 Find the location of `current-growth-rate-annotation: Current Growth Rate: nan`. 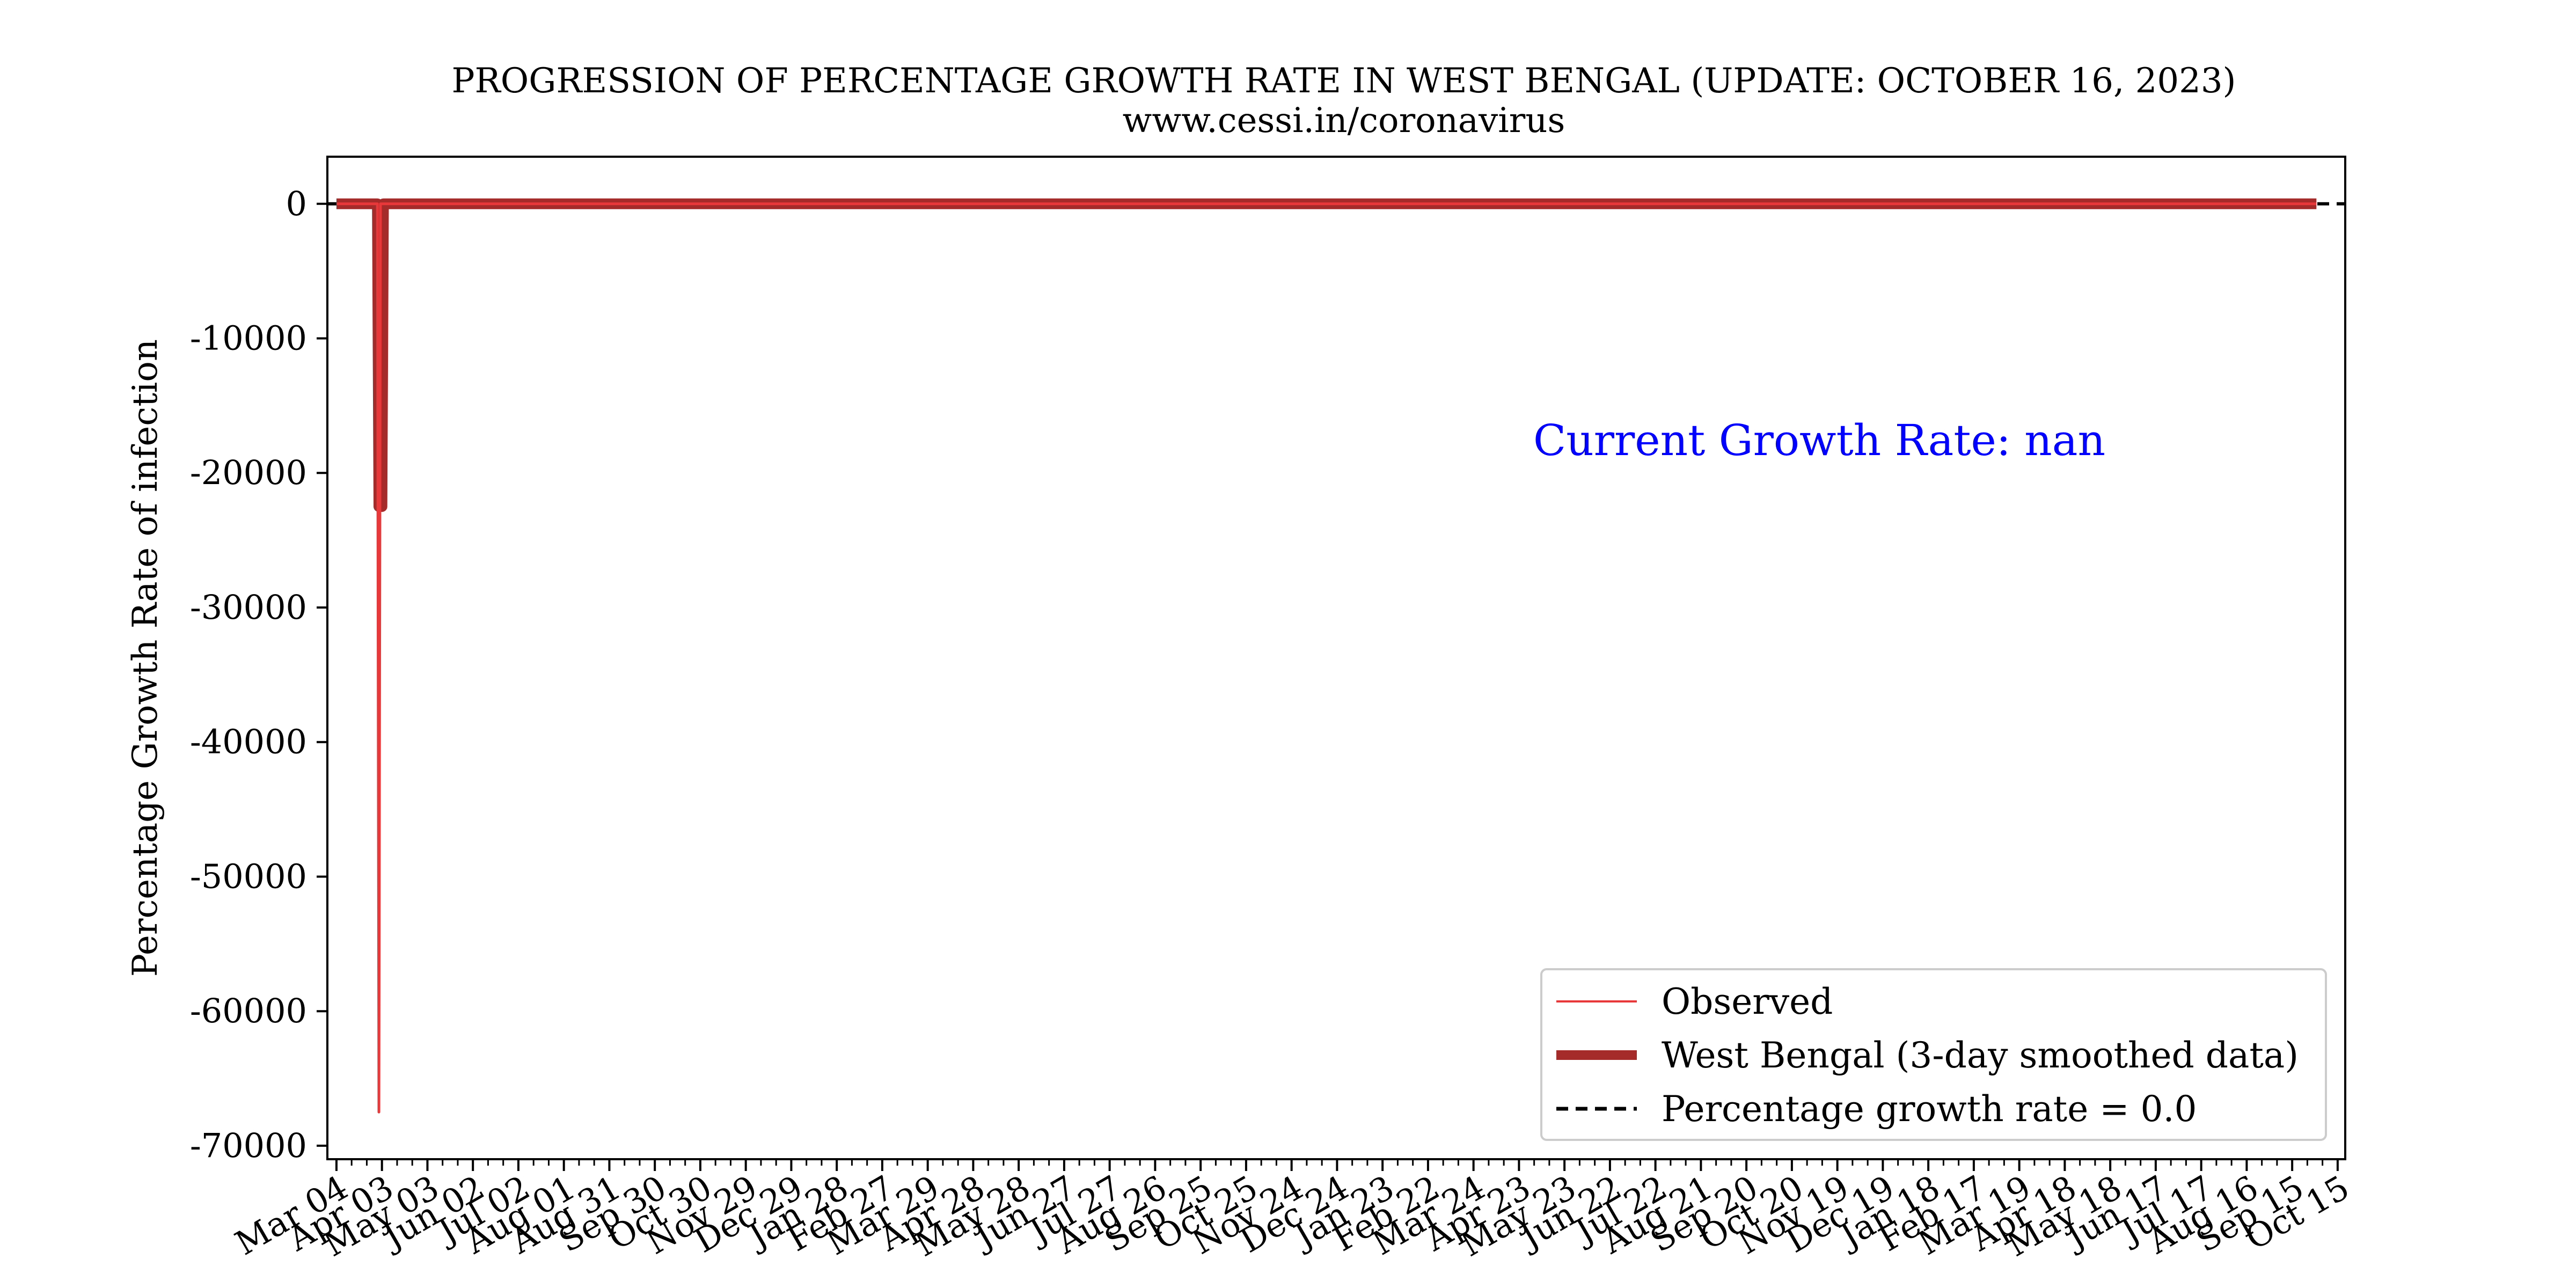

current-growth-rate-annotation: Current Growth Rate: nan is located at coordinates (1819, 440).